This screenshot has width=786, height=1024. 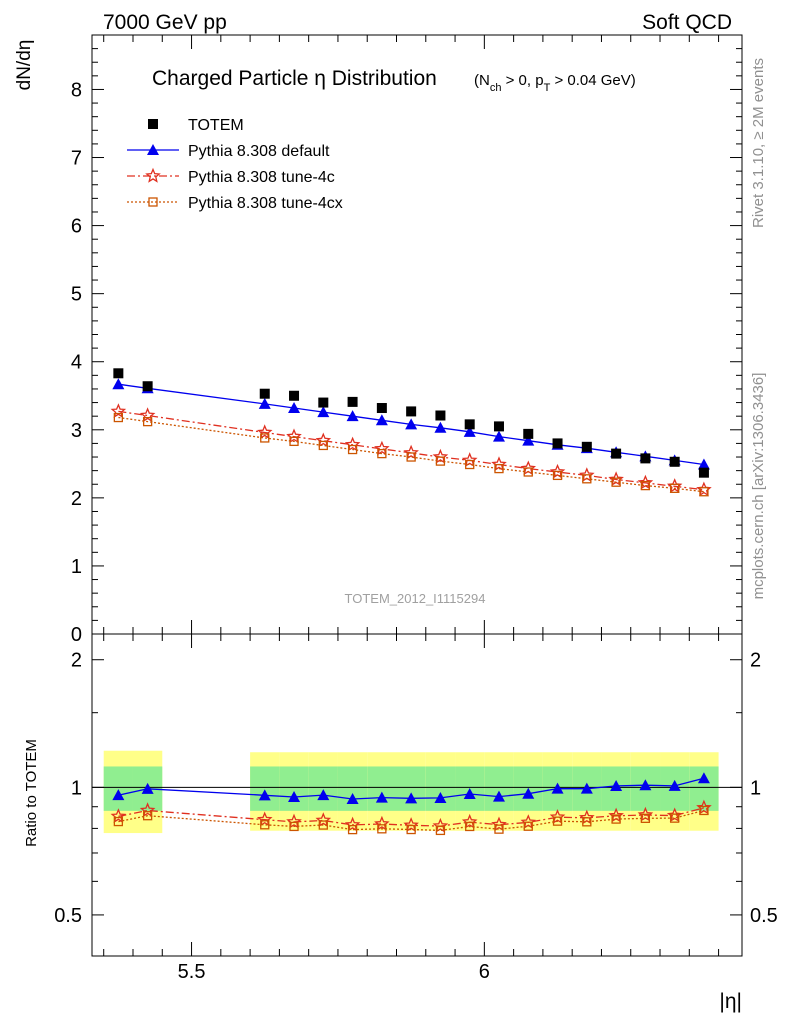 I want to click on chart-subtitle: (Nch > 0, pT > 0.04 GeV), so click(x=555, y=83).